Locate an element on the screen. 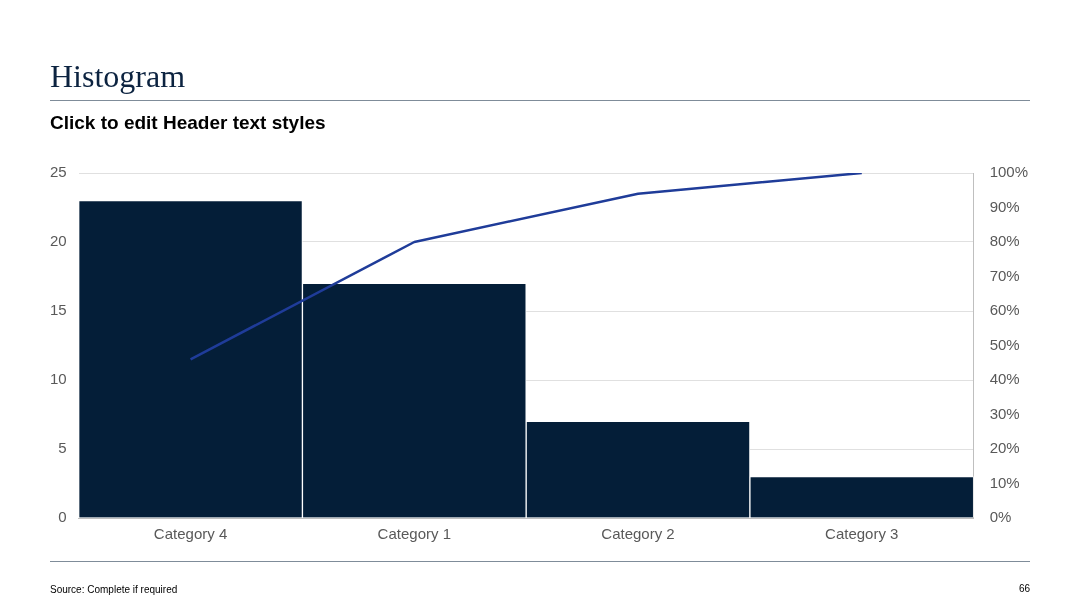 Image resolution: width=1080 pixels, height=608 pixels. source-note: Source: Complete if required is located at coordinates (114, 589).